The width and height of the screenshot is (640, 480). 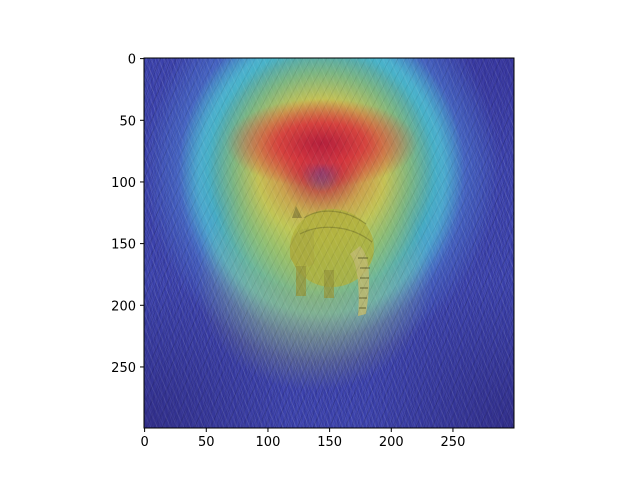 I want to click on armadillo-ear, so click(x=297, y=212).